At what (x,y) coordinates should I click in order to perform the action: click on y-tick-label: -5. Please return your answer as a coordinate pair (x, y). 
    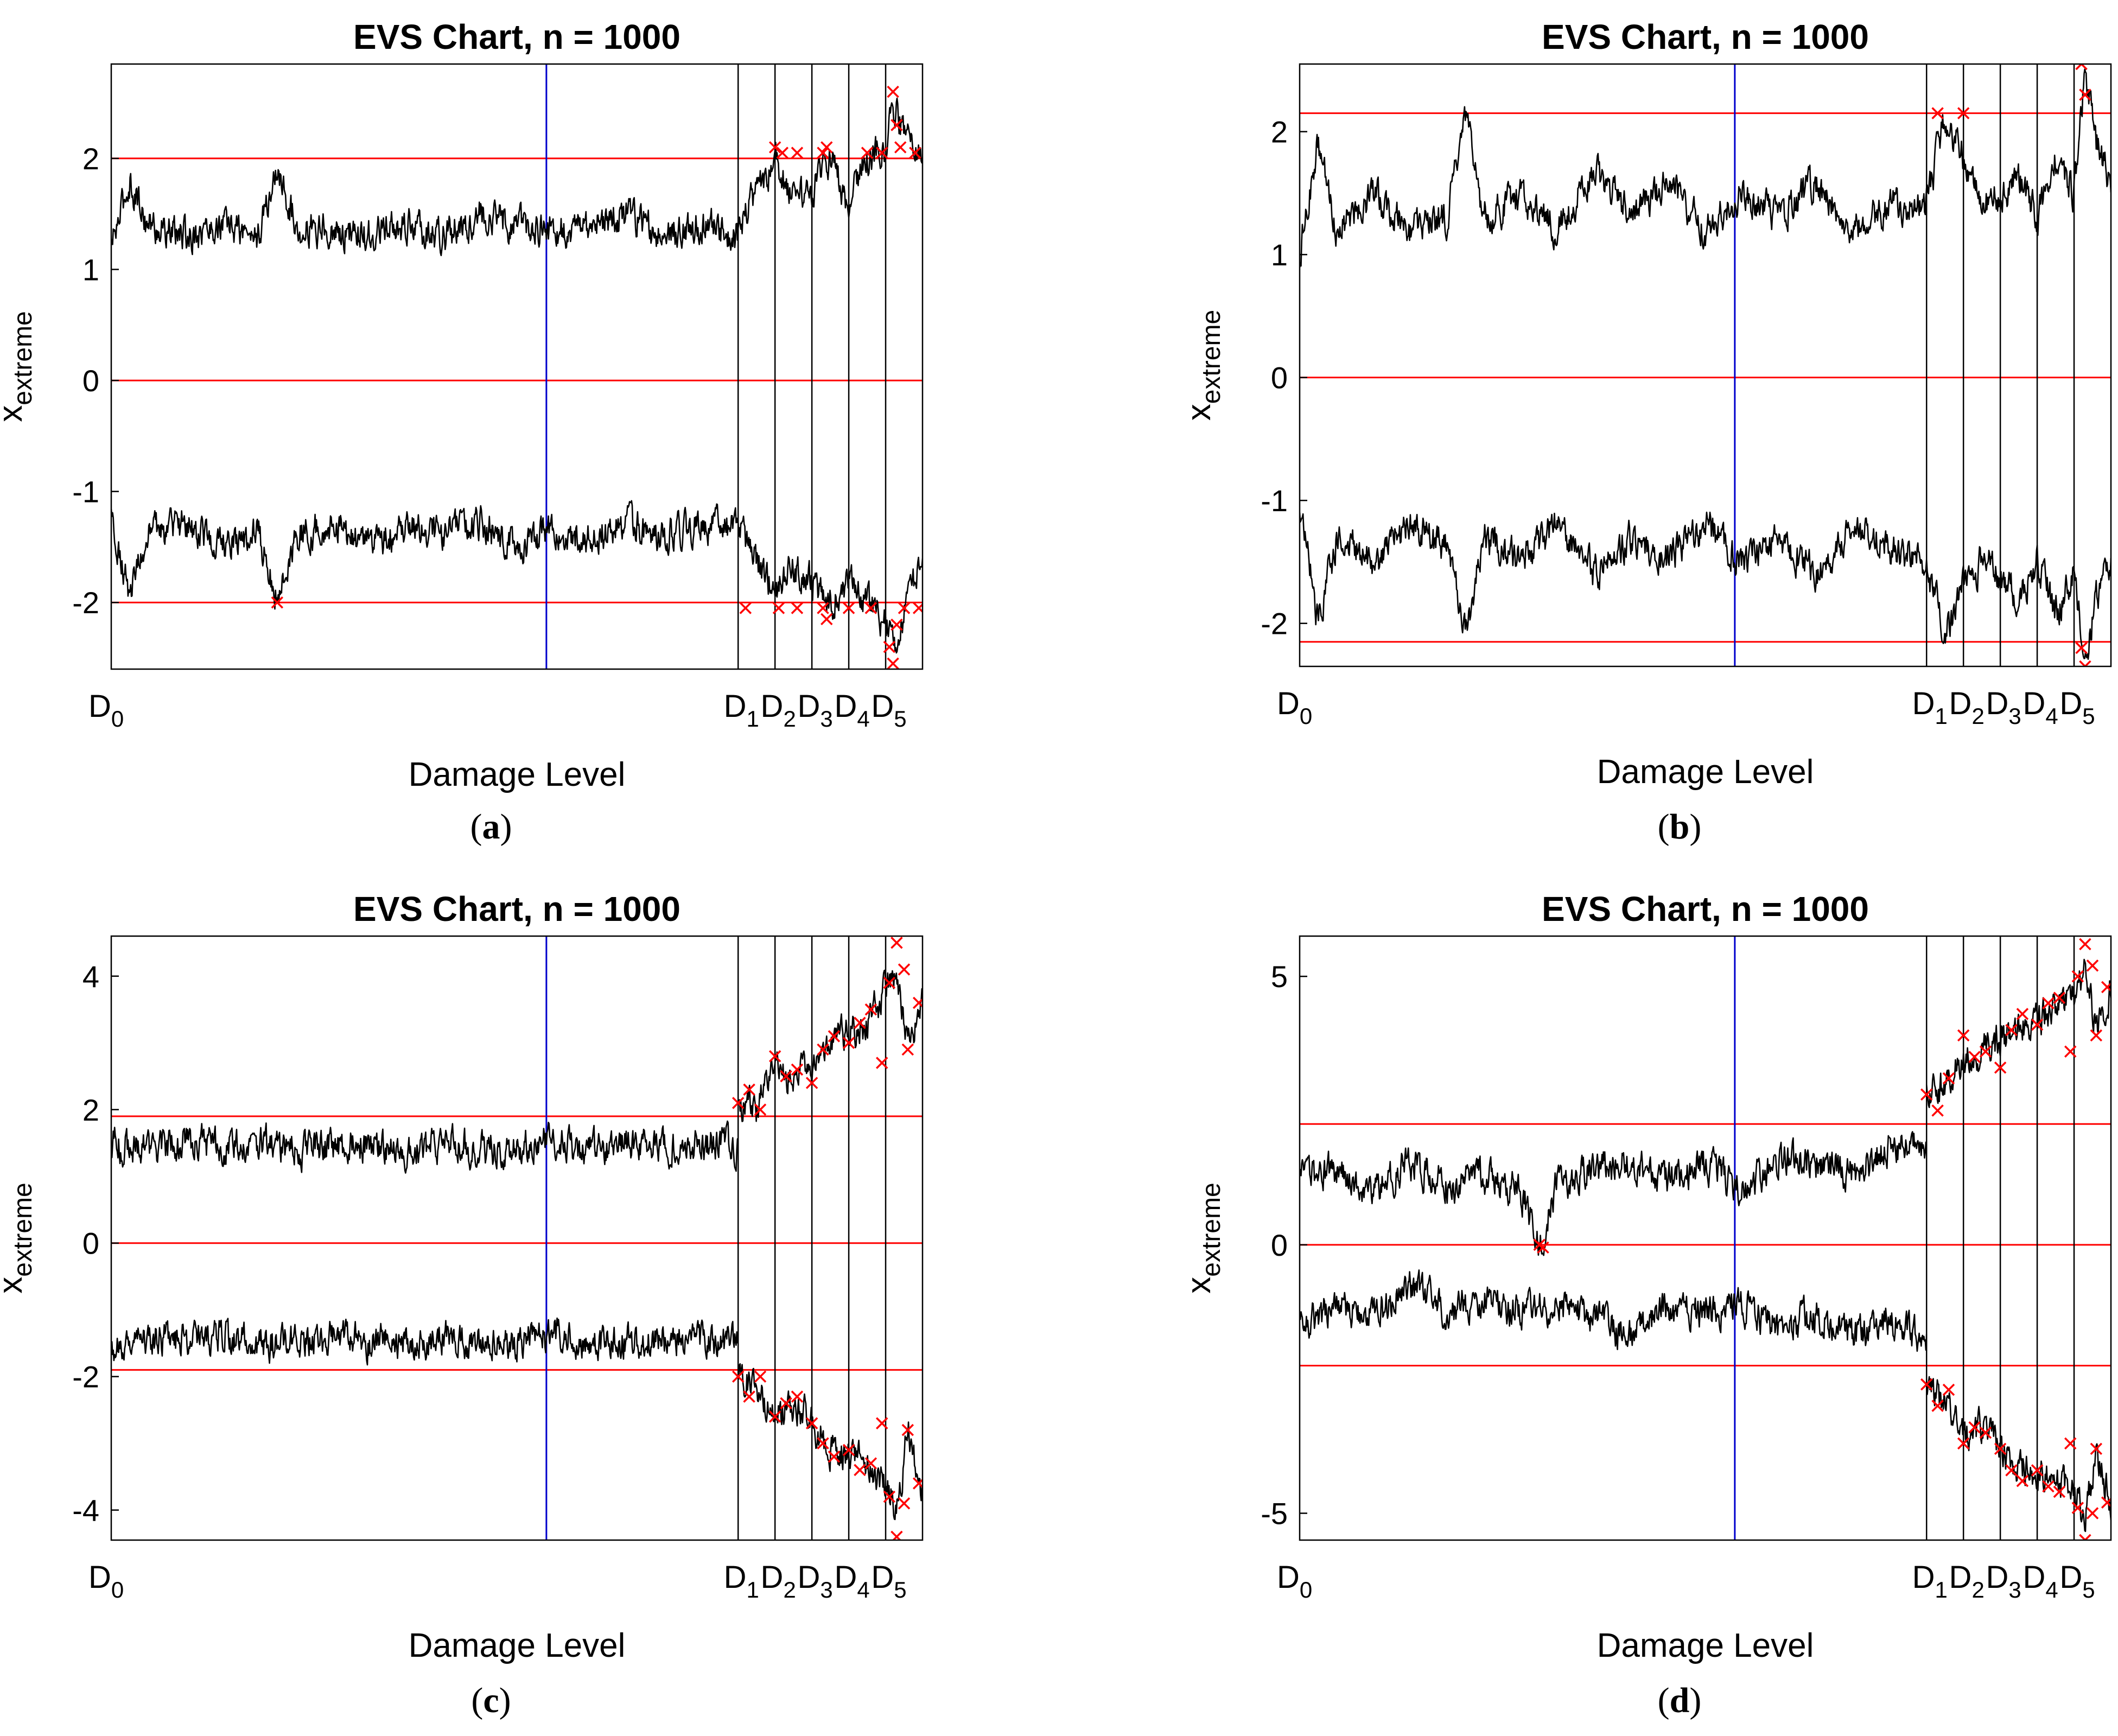
    Looking at the image, I should click on (1274, 1514).